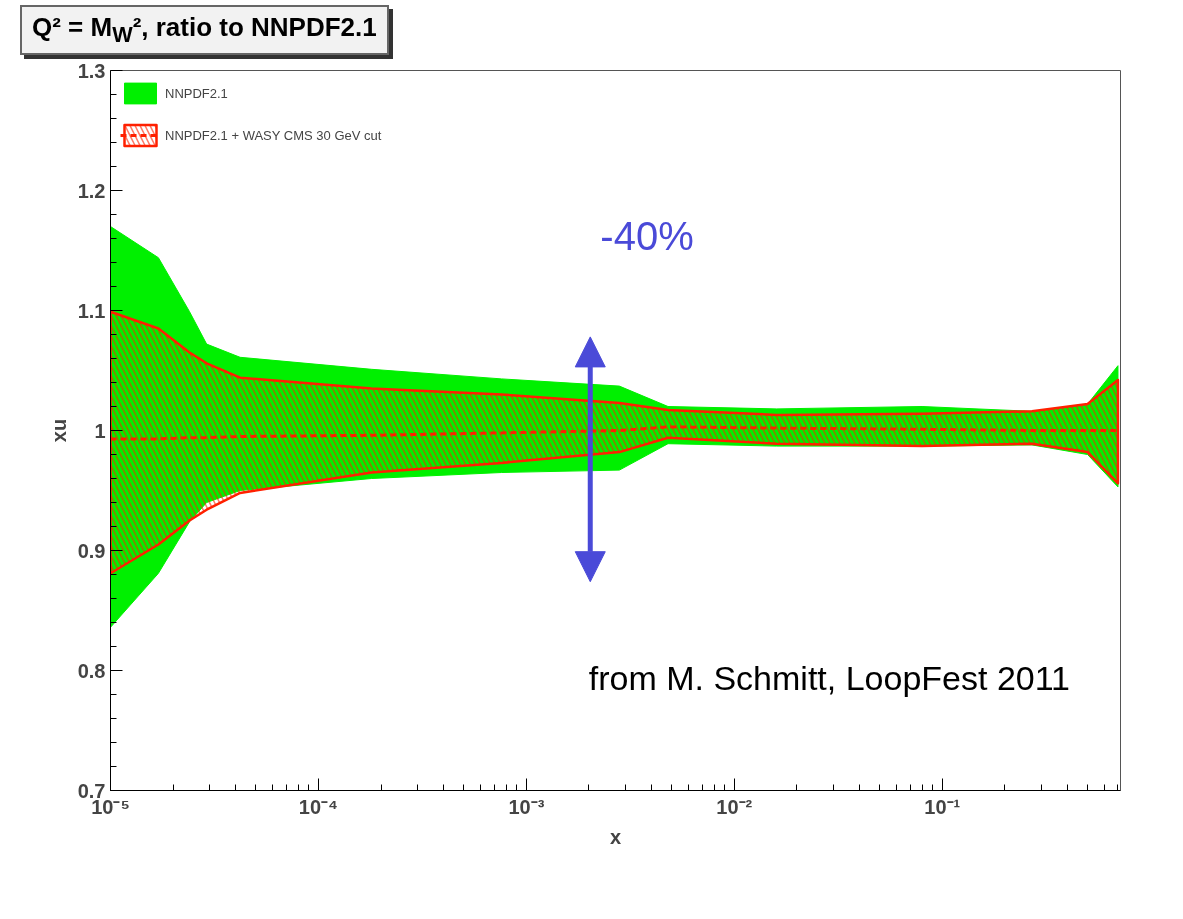 The height and width of the screenshot is (919, 1183). I want to click on x-tick-label: 10⁻⁴, so click(318, 806).